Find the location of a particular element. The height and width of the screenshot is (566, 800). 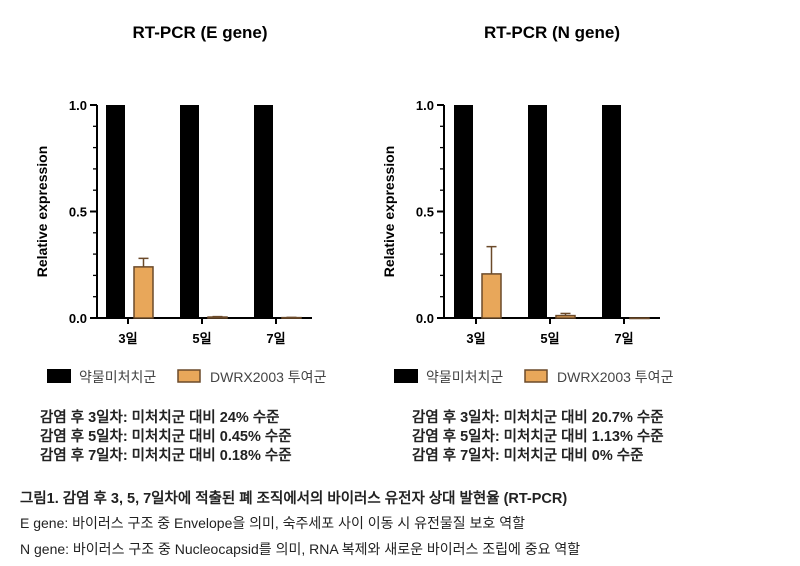

summary-line: 감염 후 5일차: 미처치군 대비 1.13% 수준 is located at coordinates (538, 437).